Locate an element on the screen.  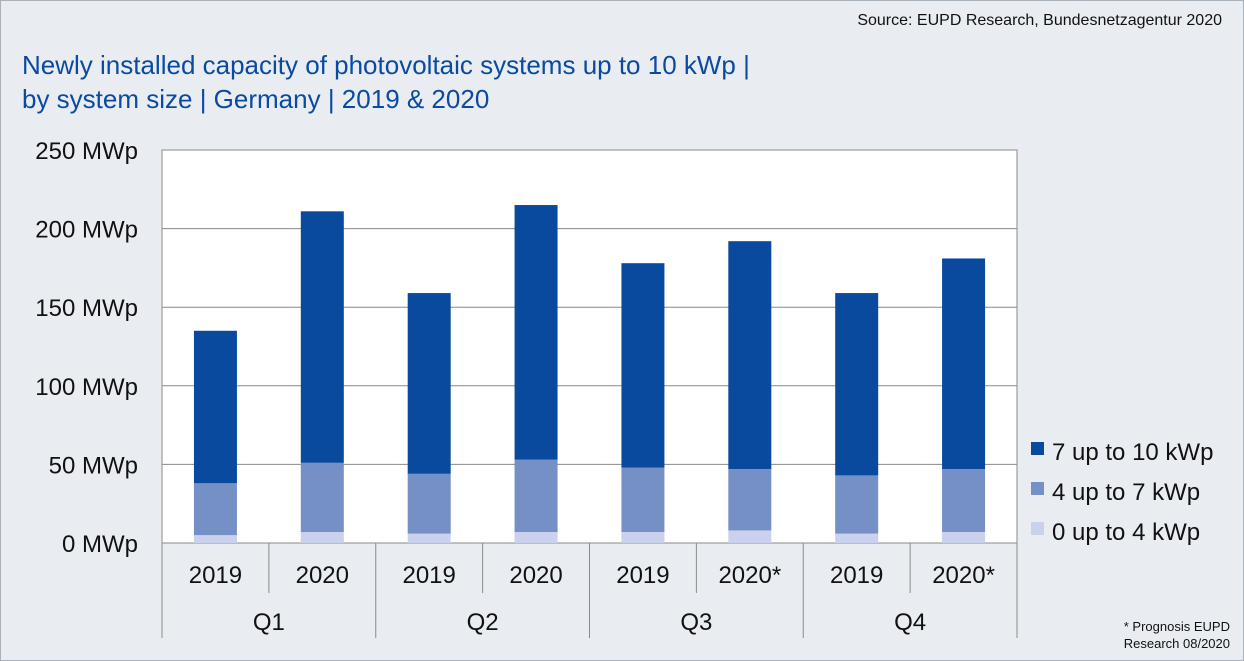
legend-label: 4 up to 7 kWp is located at coordinates (1126, 492).